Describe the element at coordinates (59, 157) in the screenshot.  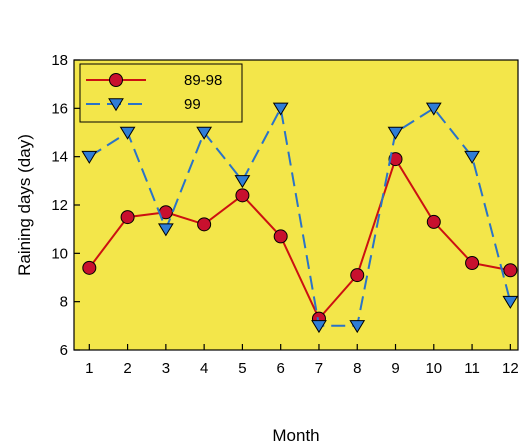
I see `y-tick-label: 14` at that location.